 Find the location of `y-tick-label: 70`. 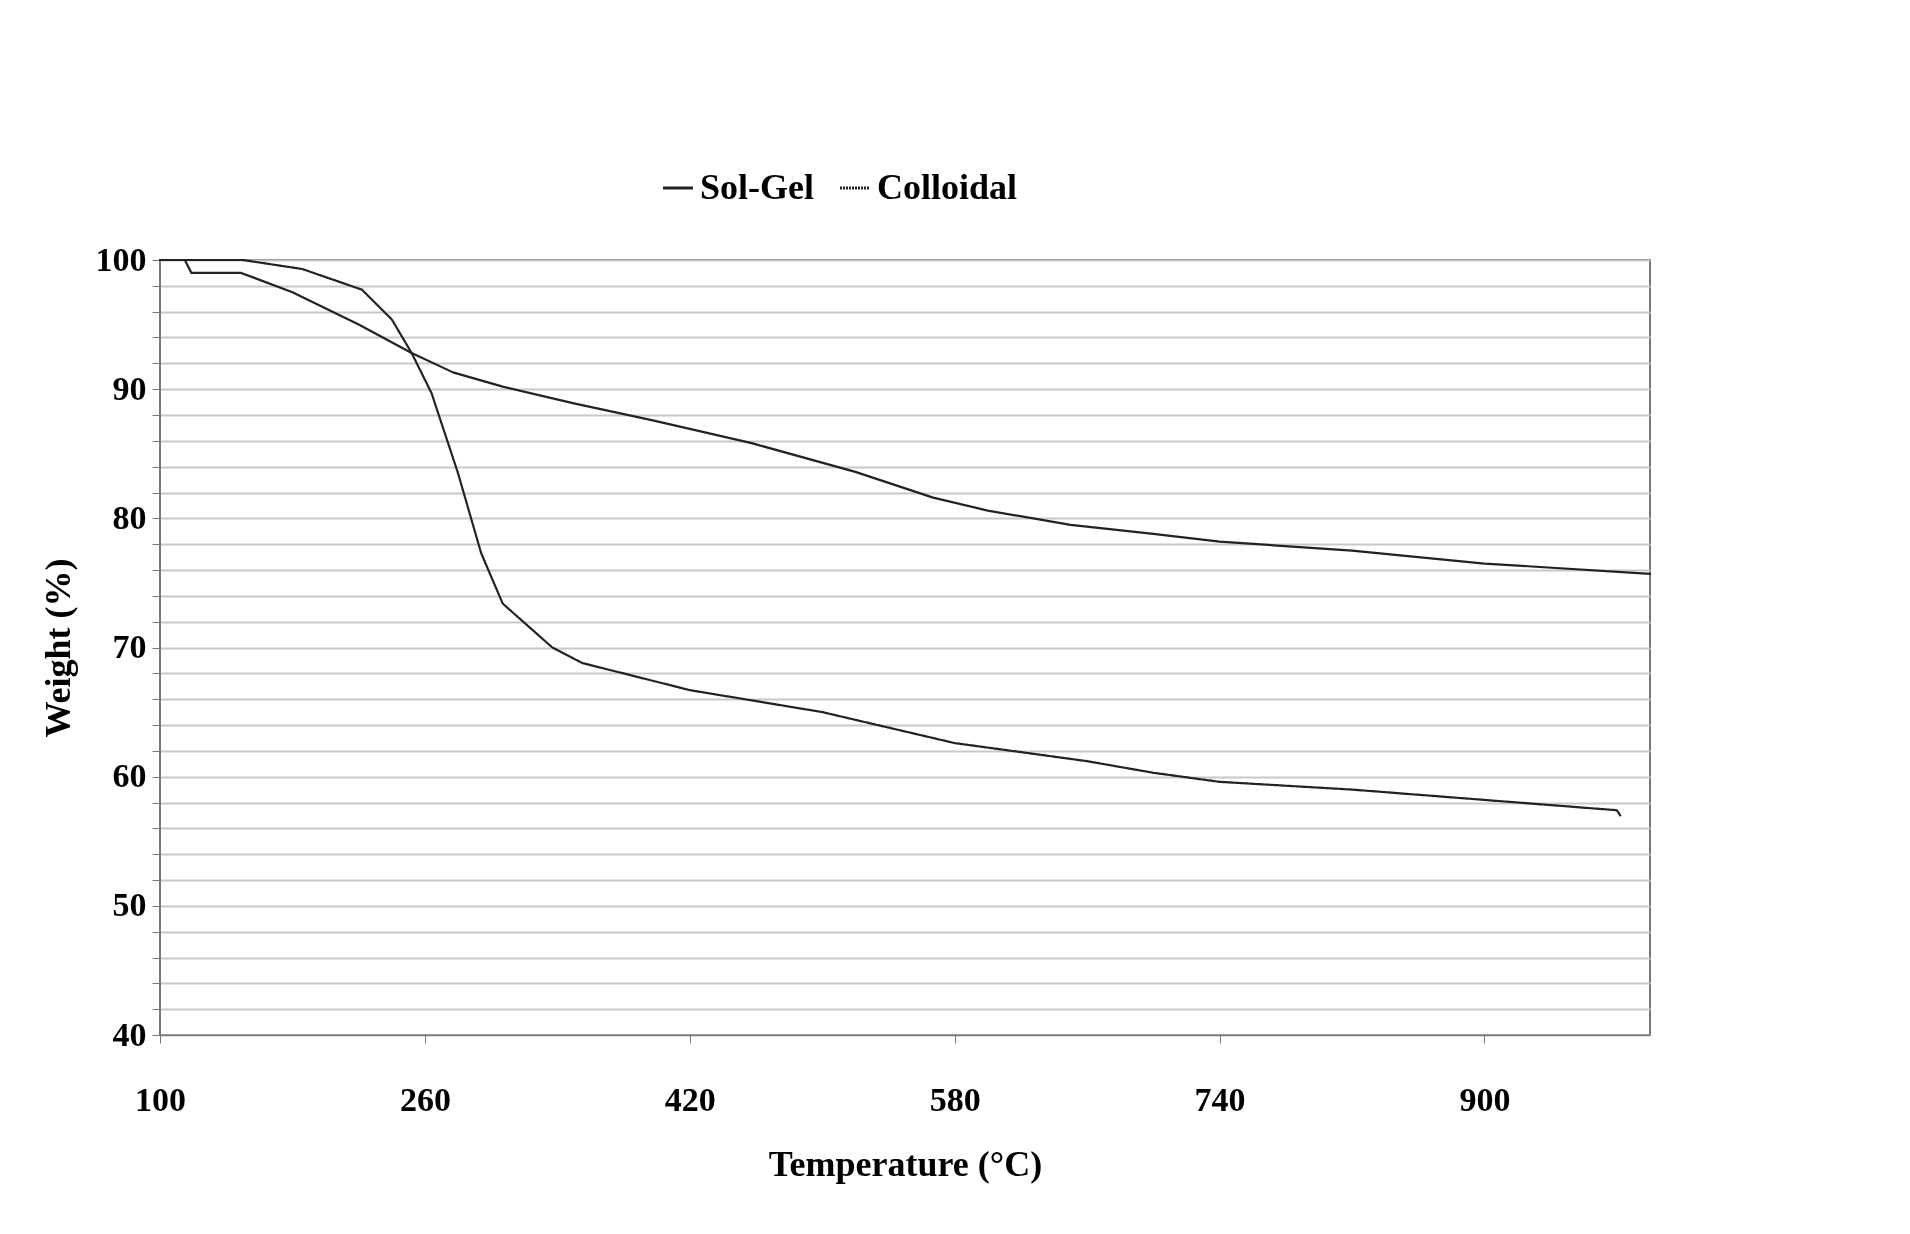

y-tick-label: 70 is located at coordinates (129, 646).